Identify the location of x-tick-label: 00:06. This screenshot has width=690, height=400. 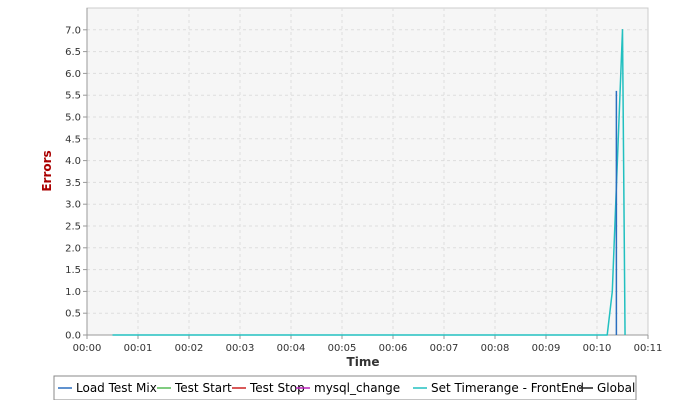
(393, 348).